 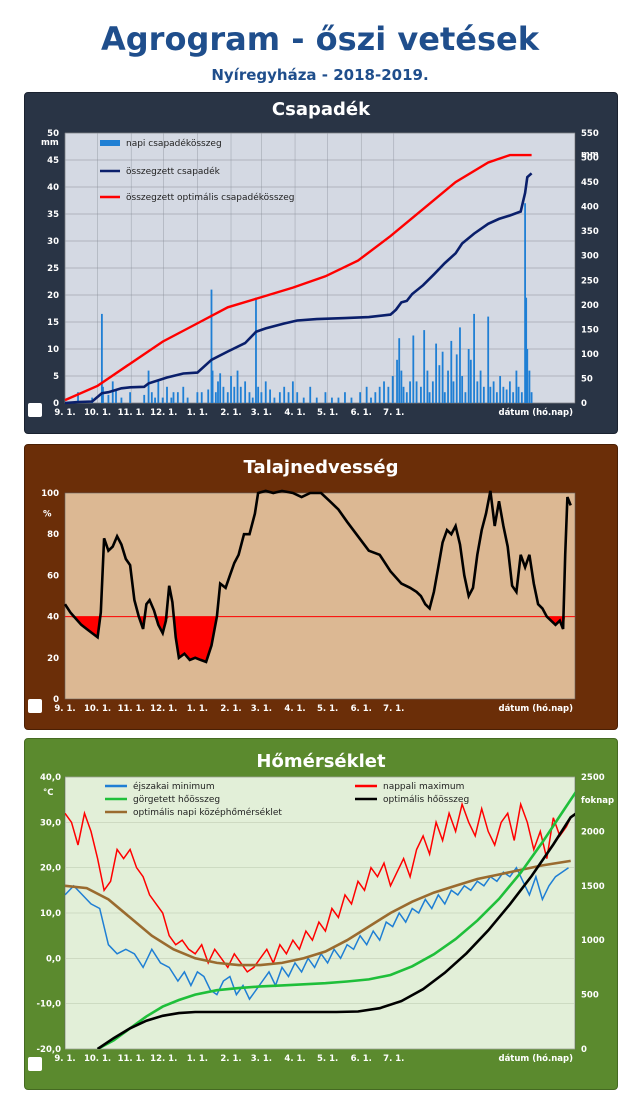 What do you see at coordinates (50, 143) in the screenshot?
I see `y-left-unit: mm` at bounding box center [50, 143].